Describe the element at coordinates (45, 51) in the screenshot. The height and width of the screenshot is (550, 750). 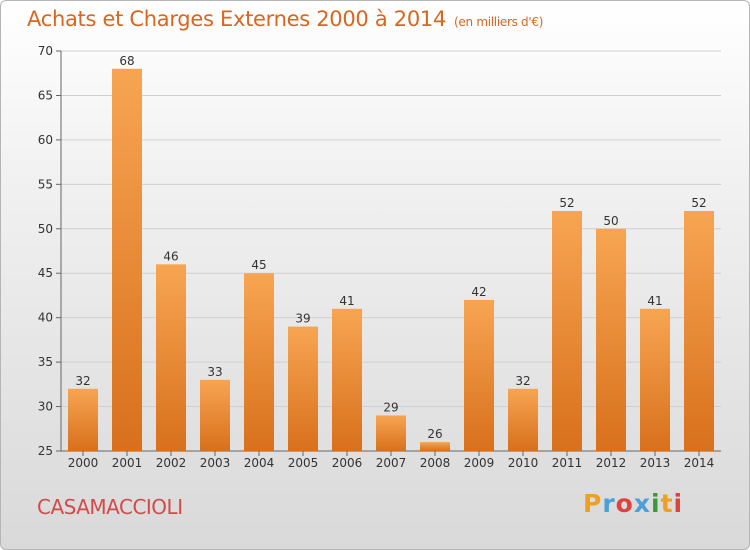
I see `y-tick-label: 70` at that location.